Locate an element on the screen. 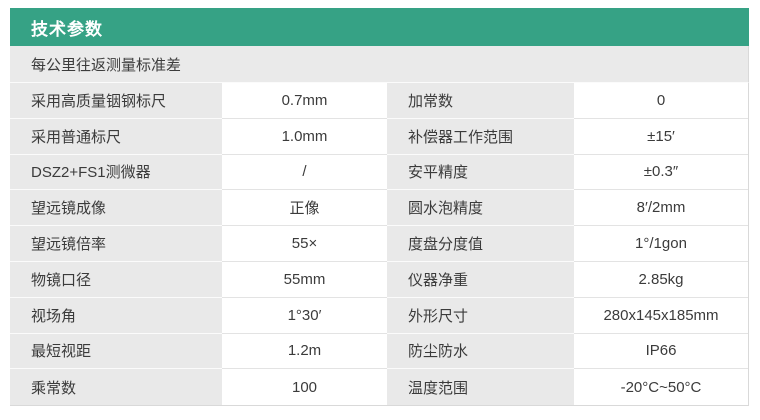 This screenshot has width=760, height=420. spec-label: 最短视距 is located at coordinates (116, 351).